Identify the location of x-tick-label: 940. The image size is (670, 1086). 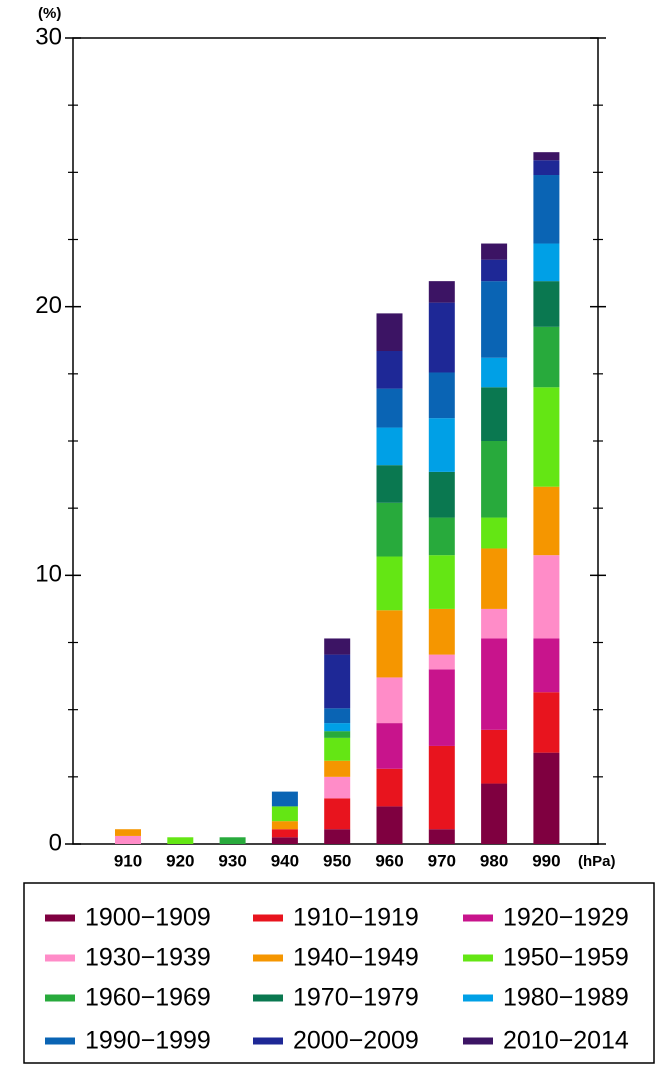
(285, 860).